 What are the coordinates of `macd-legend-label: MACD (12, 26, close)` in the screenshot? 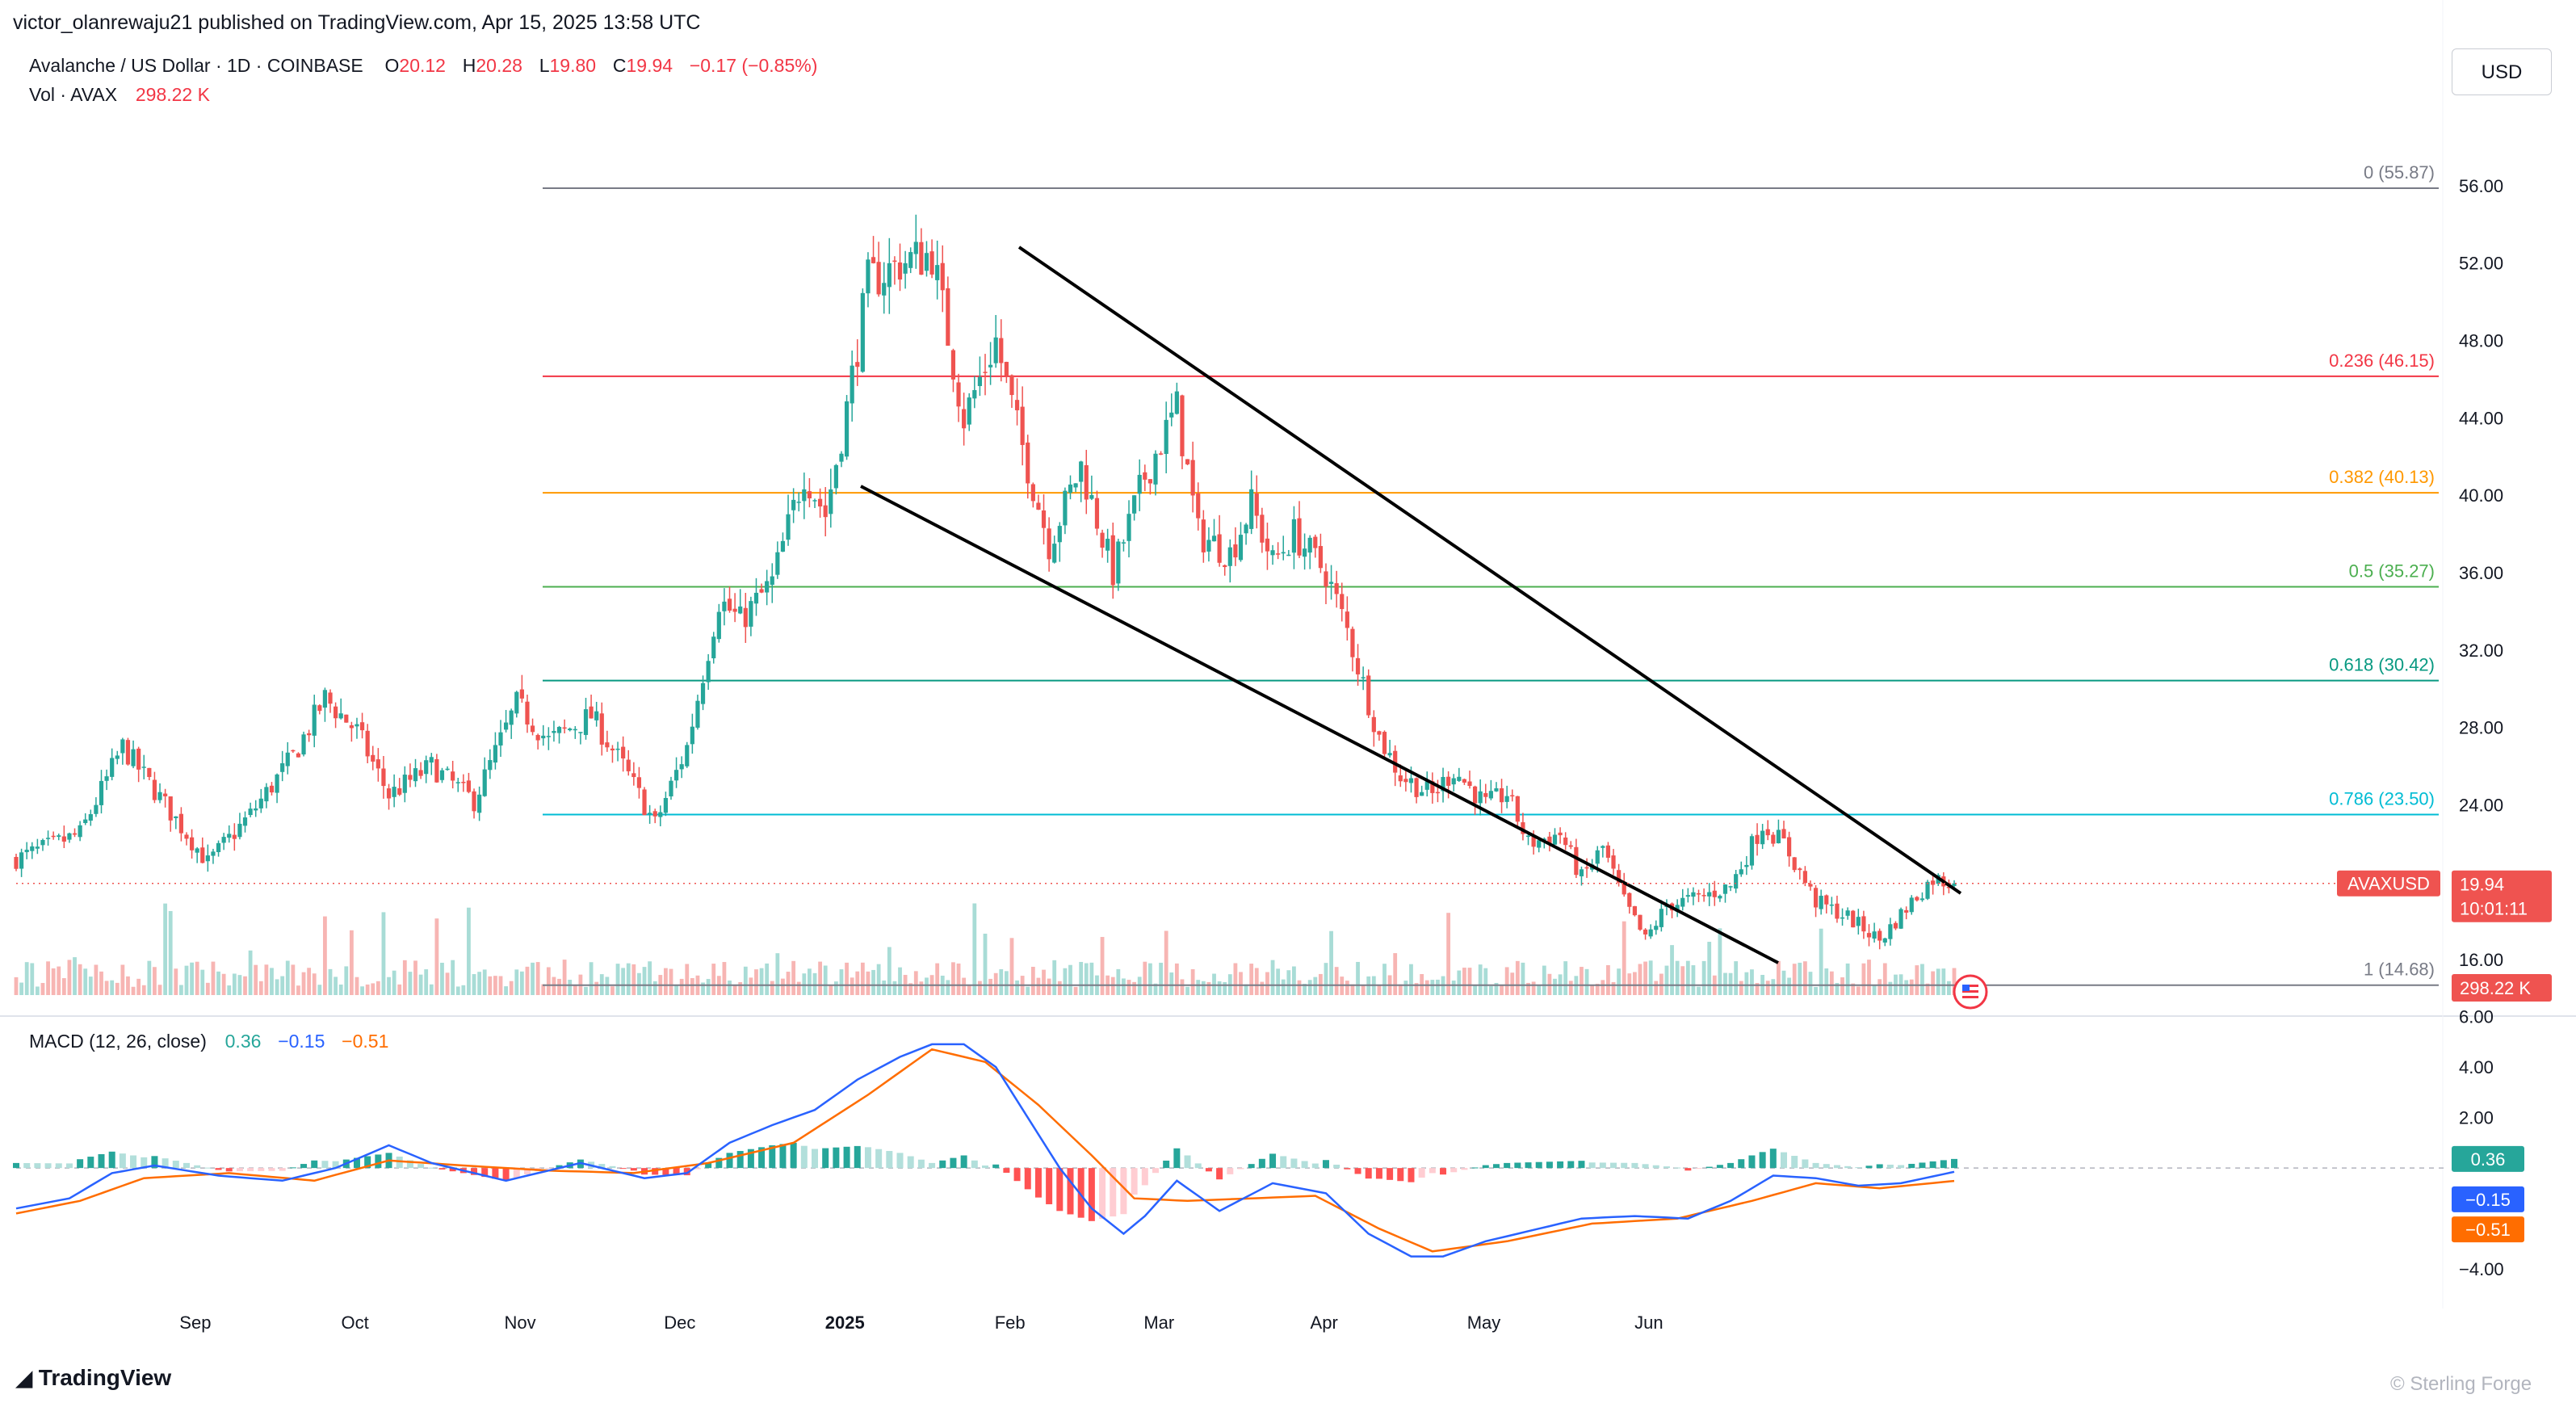 It's located at (118, 1042).